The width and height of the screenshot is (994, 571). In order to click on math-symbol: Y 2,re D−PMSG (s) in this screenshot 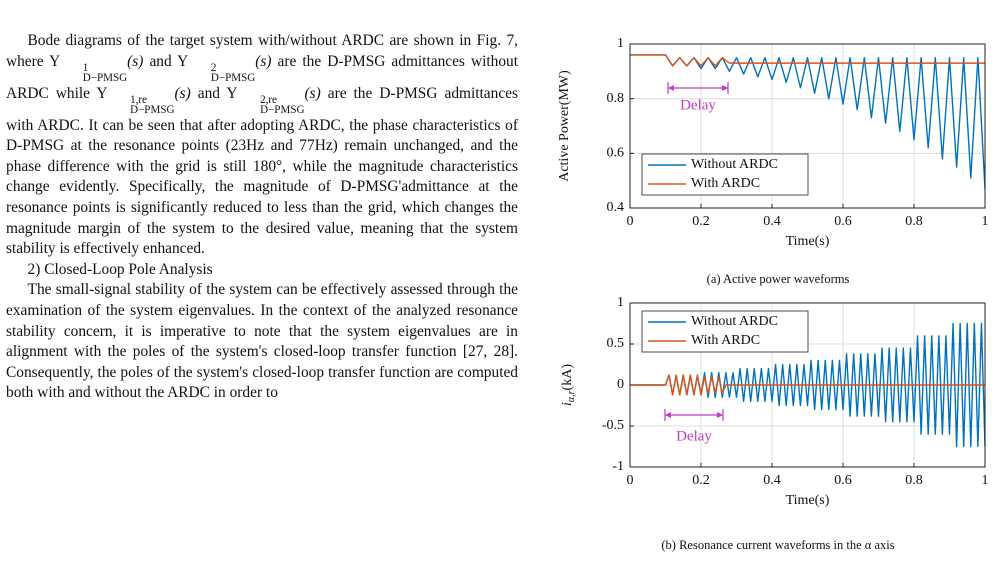, I will do `click(273, 100)`.